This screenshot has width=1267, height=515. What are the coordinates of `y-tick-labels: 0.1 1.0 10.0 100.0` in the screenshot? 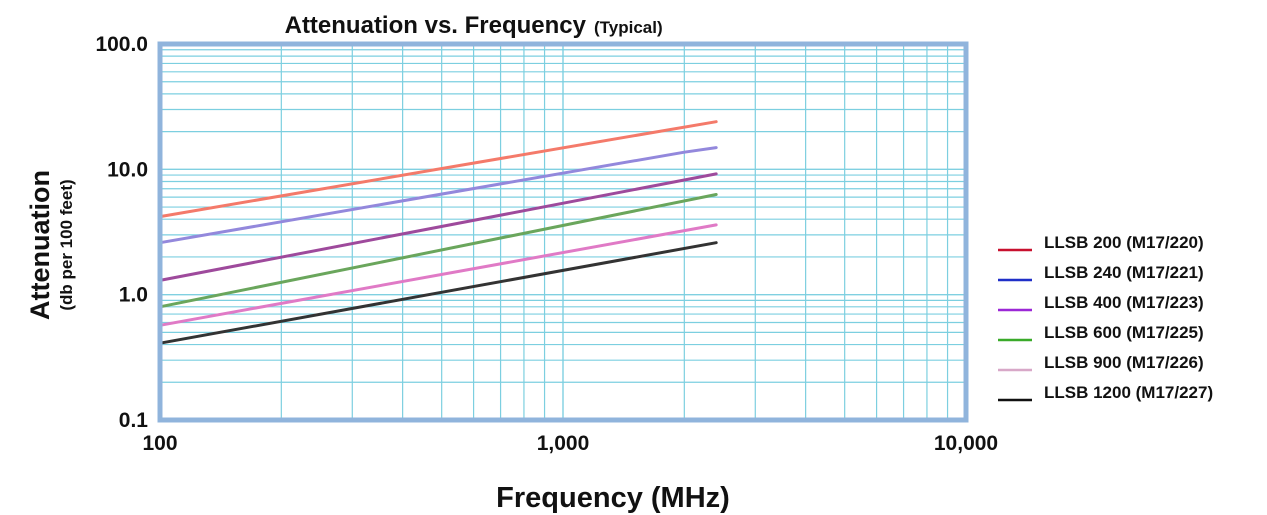 It's located at (121, 232).